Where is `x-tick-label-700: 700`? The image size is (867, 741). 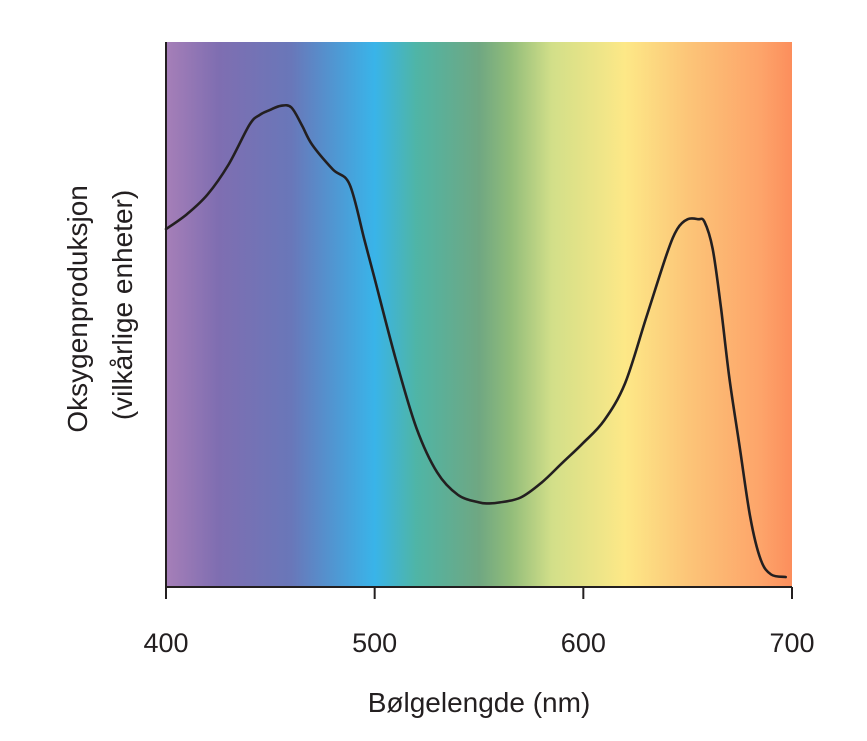 x-tick-label-700: 700 is located at coordinates (791, 643).